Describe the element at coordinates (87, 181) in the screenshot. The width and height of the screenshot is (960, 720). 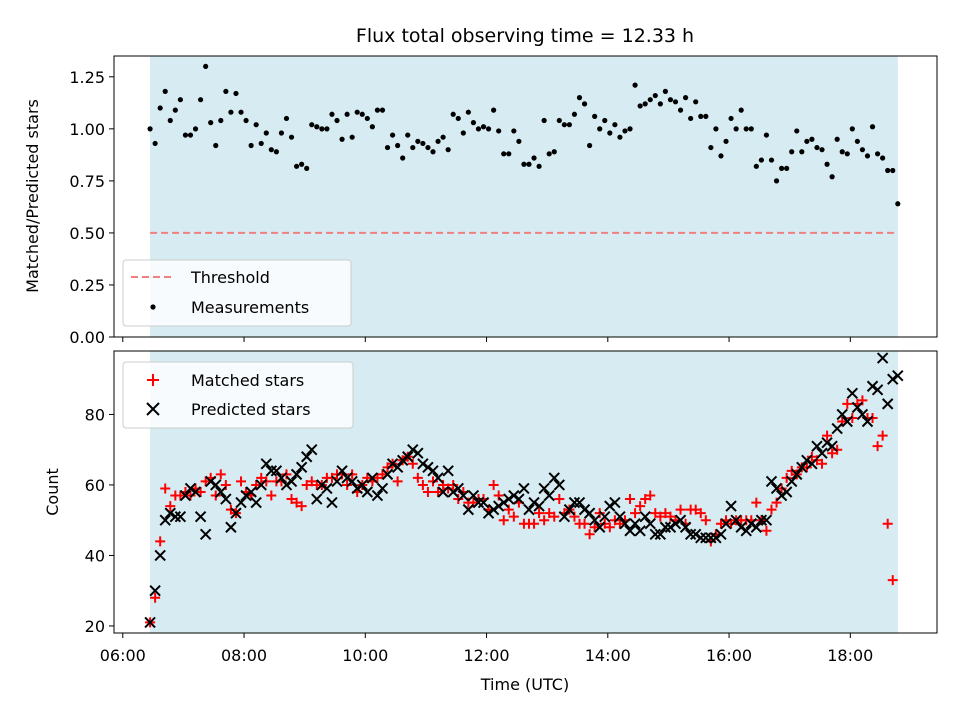
I see `y-tick-label: 0.75` at that location.